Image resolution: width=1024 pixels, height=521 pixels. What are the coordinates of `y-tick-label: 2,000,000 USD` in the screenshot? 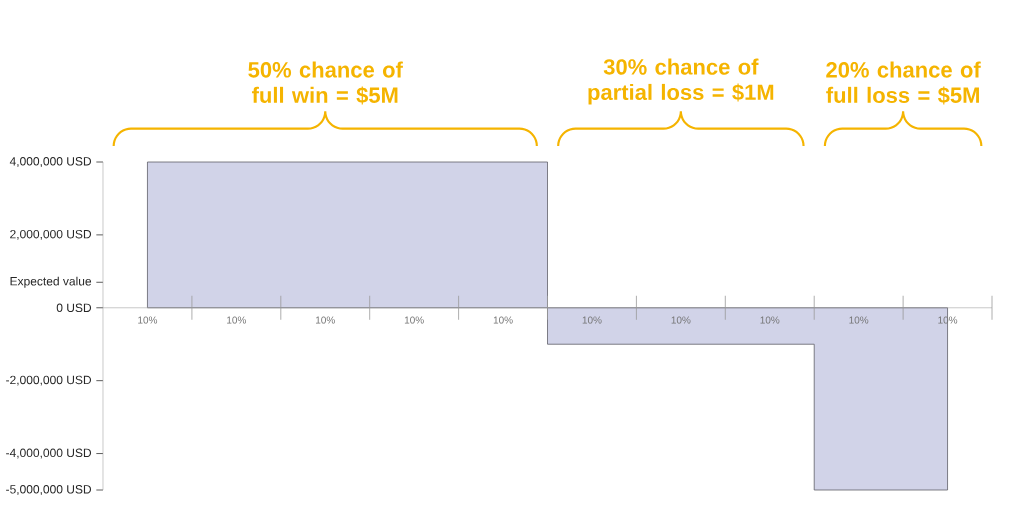 It's located at (51, 234).